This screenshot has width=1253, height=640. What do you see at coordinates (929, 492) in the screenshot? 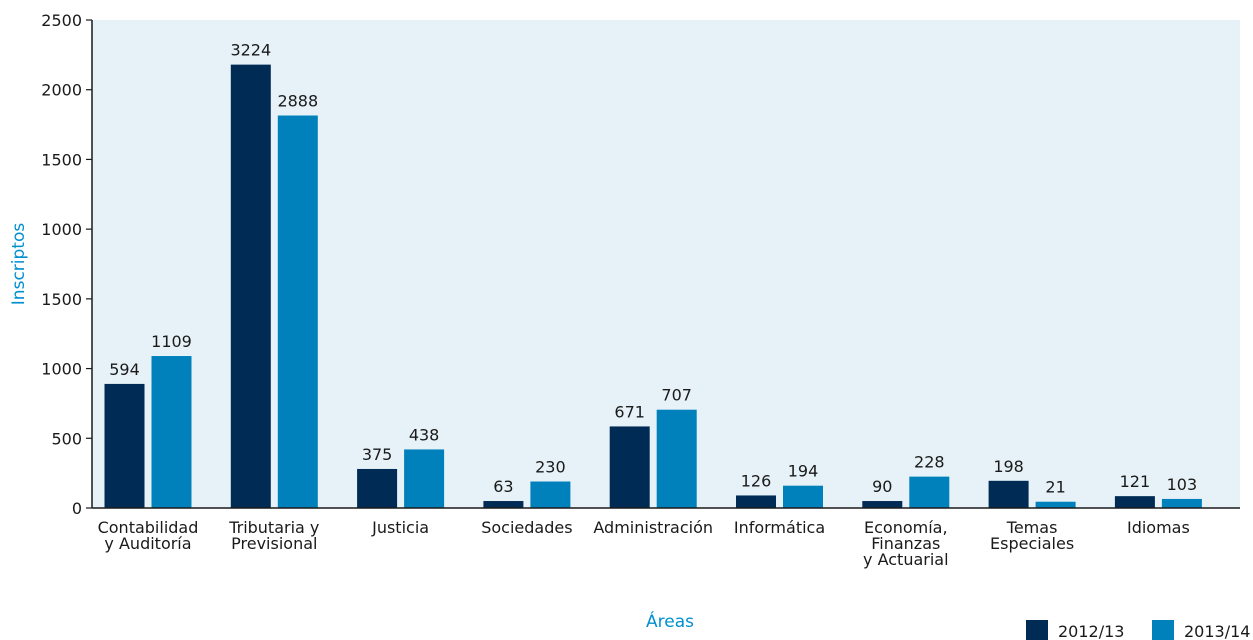
I see `bar-2013/14-6` at bounding box center [929, 492].